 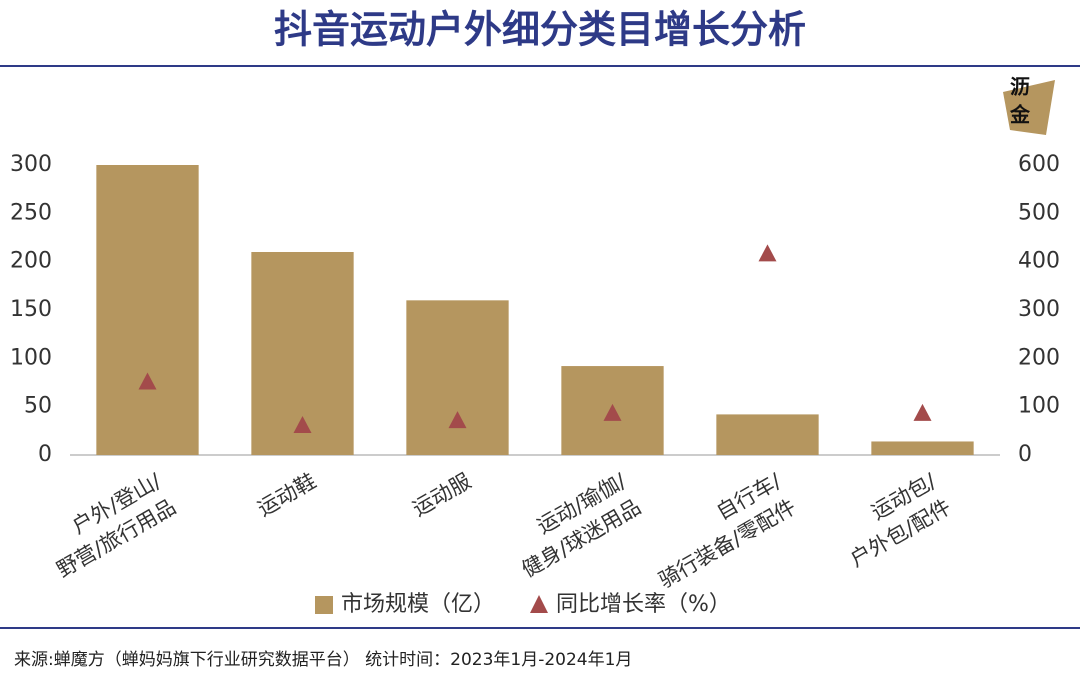 I want to click on x-tick-label-line: 运动服, so click(x=441, y=495).